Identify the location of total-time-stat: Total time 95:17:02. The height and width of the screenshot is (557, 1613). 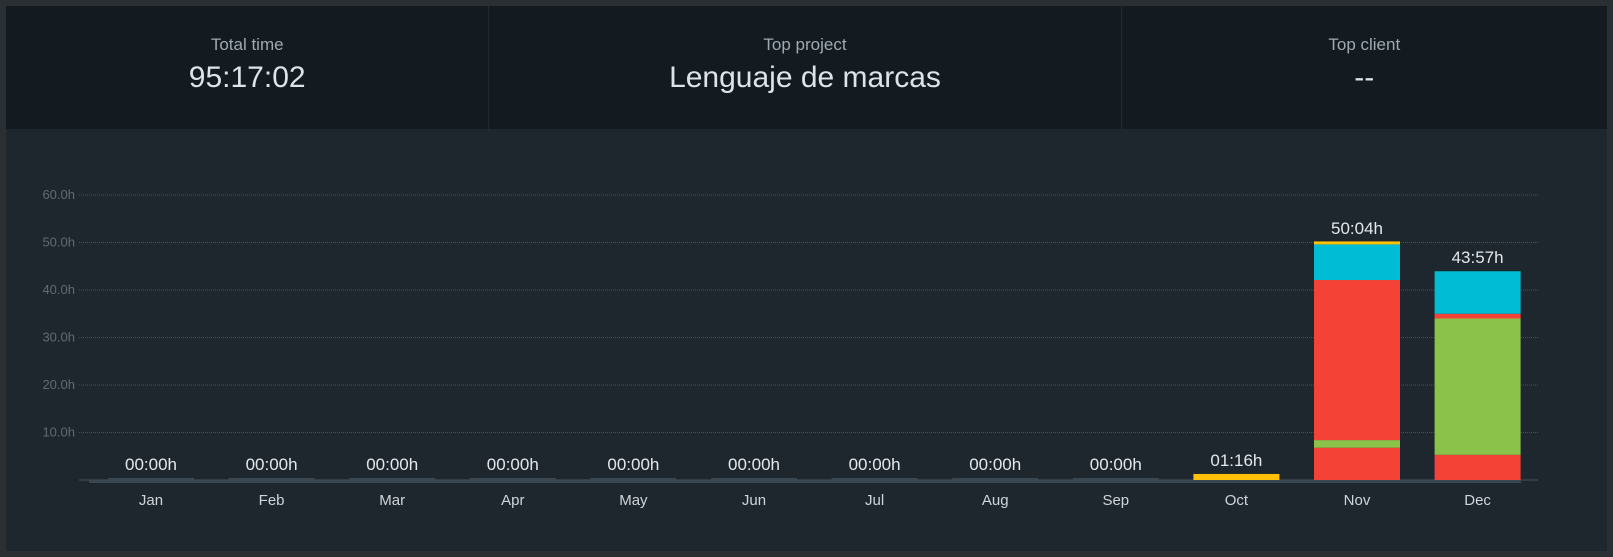
(248, 67).